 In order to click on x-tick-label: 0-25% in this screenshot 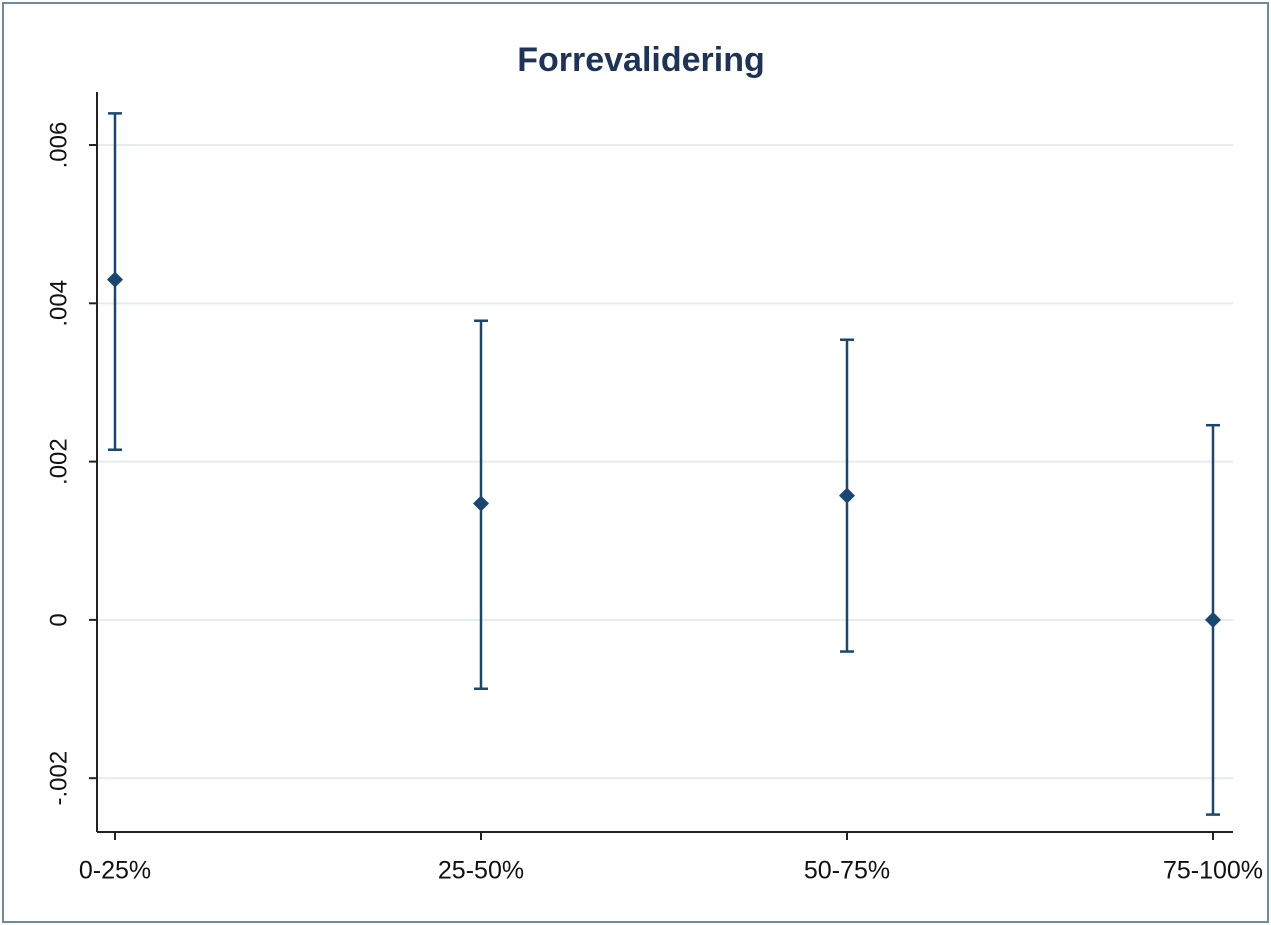, I will do `click(115, 871)`.